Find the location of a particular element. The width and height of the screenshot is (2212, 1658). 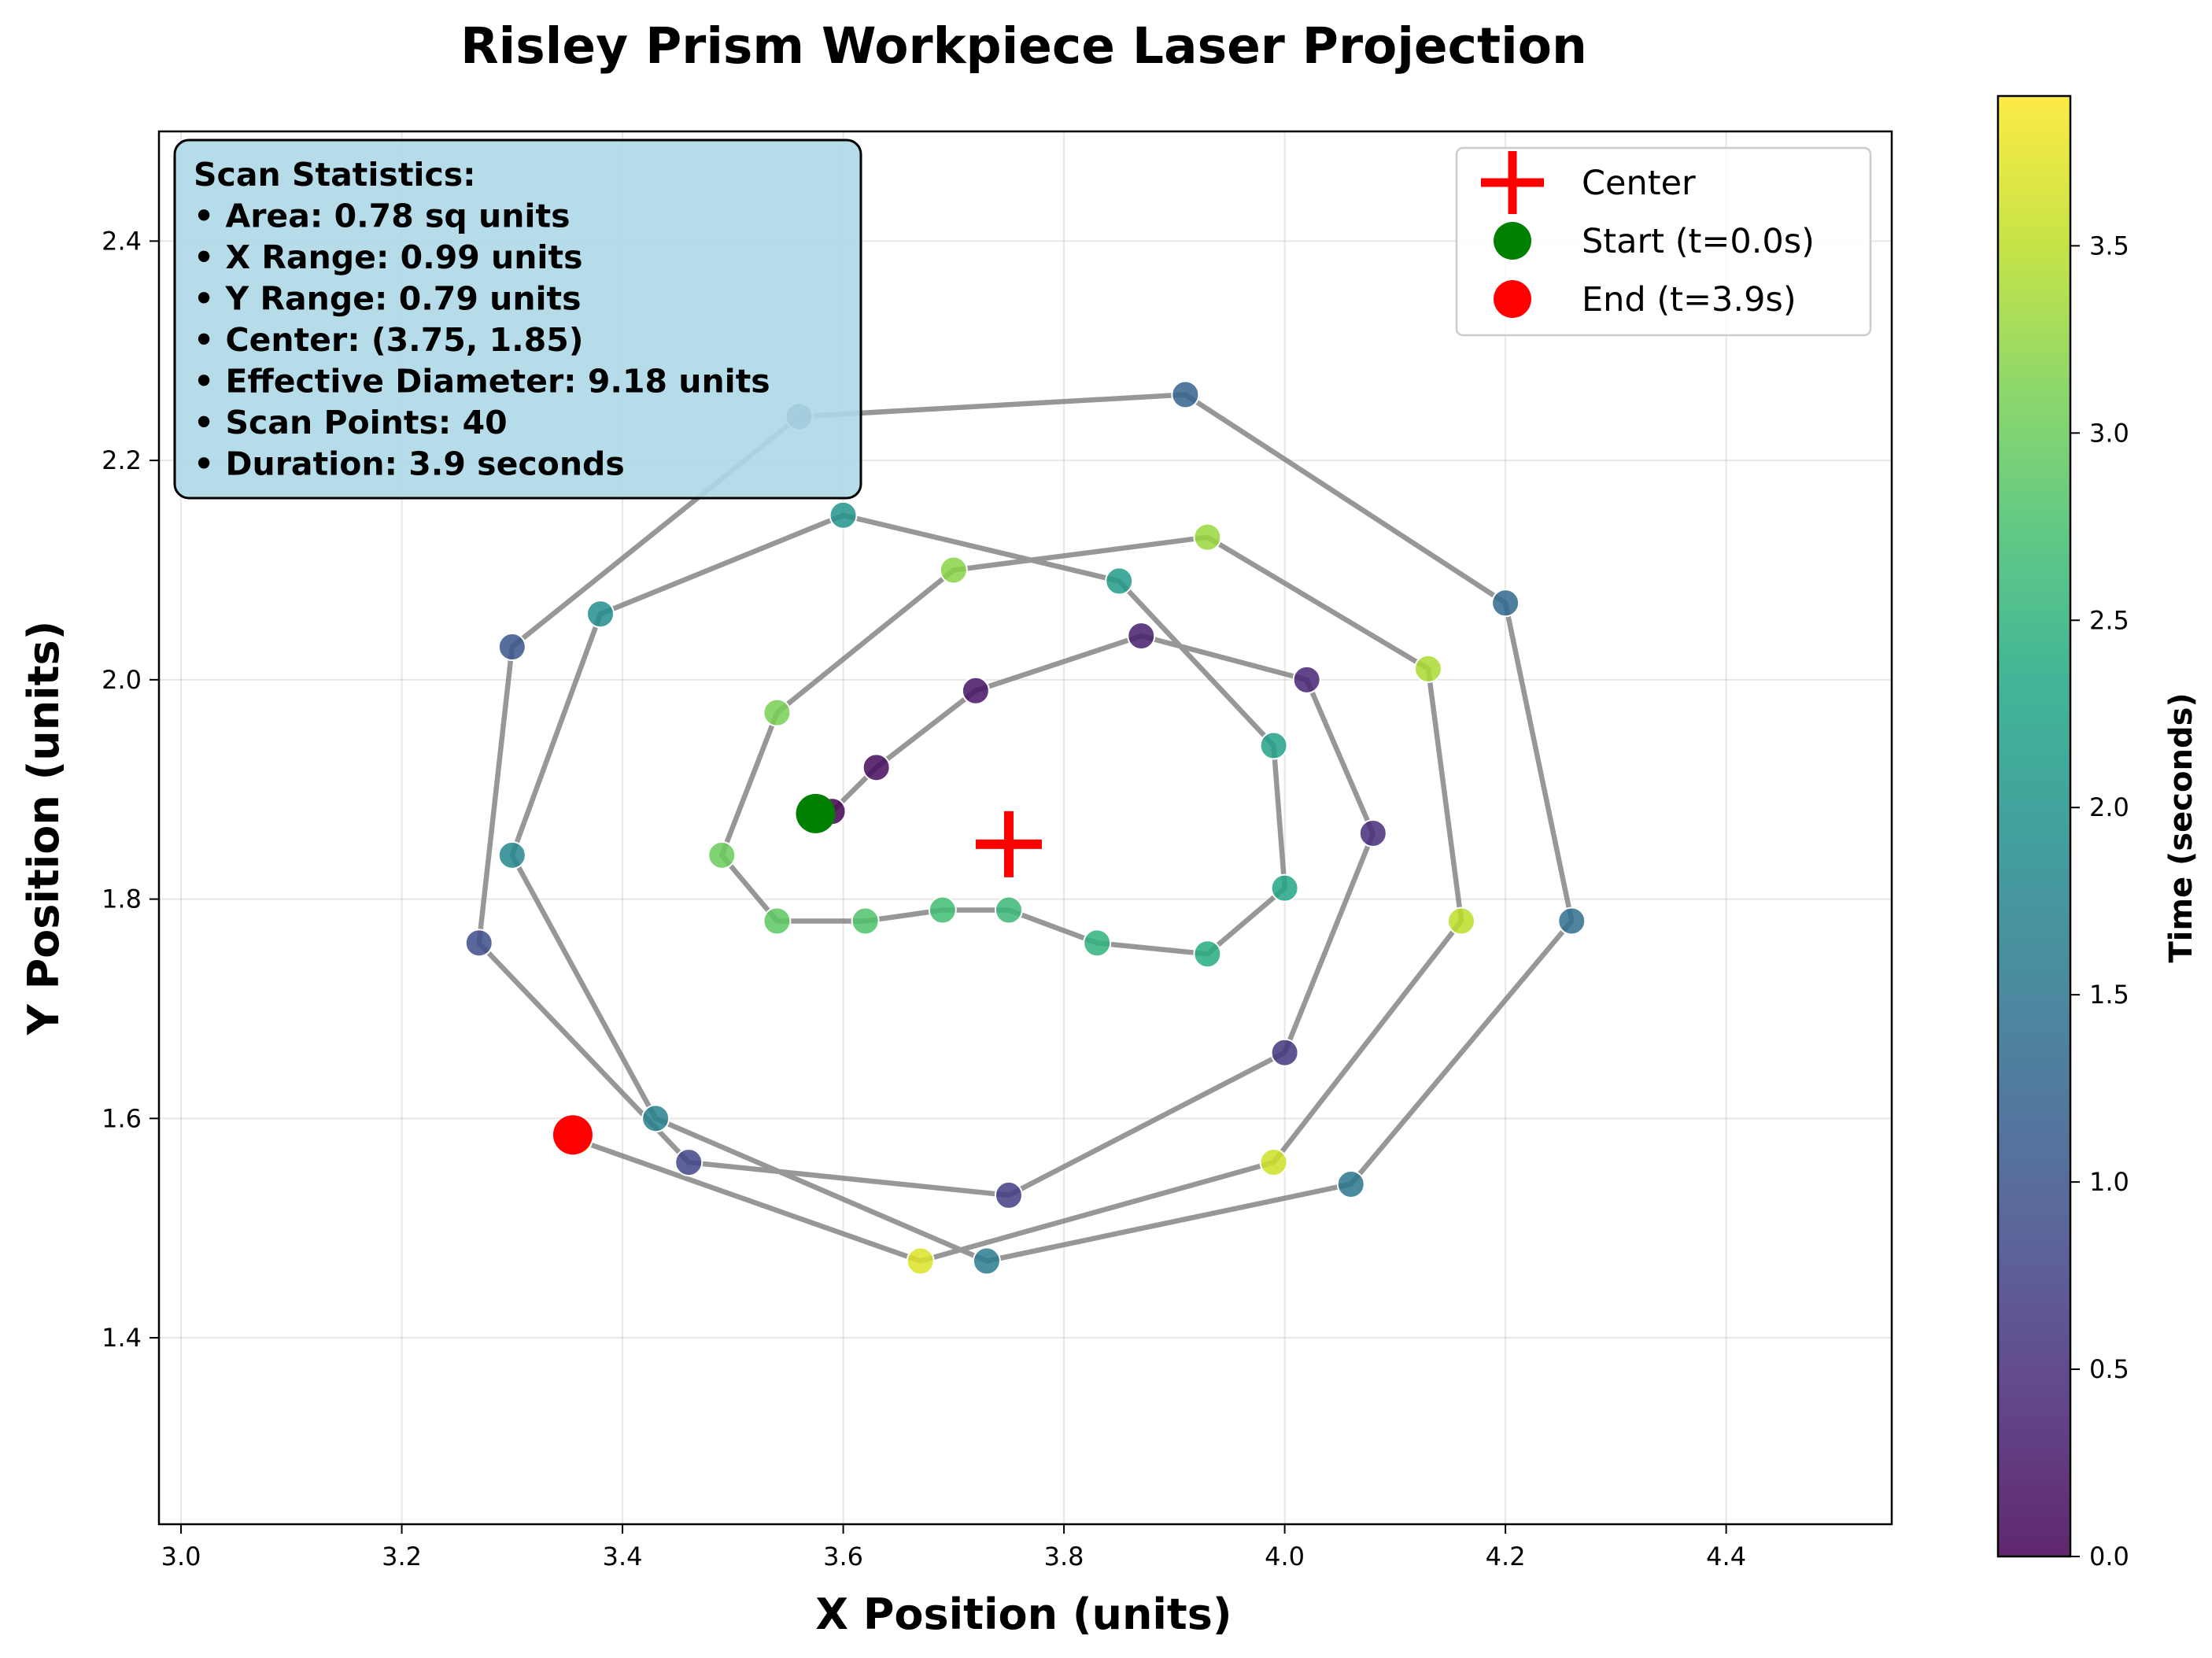

y-axis-title: Y Position (units) is located at coordinates (43, 828).